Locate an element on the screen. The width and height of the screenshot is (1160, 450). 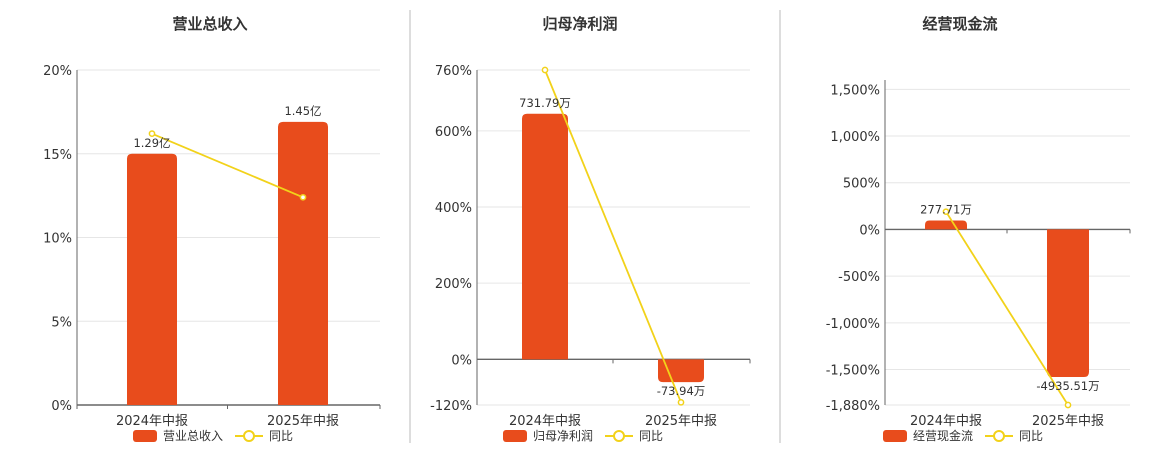
y-tick-label: 1,000% is located at coordinates (855, 137).